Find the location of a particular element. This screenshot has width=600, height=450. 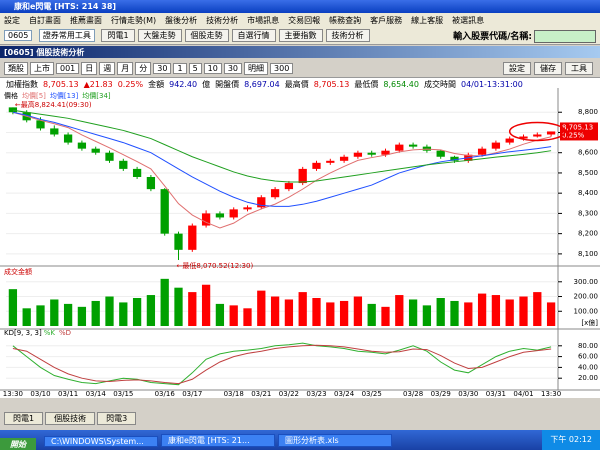

control: 300 is located at coordinates (282, 68).